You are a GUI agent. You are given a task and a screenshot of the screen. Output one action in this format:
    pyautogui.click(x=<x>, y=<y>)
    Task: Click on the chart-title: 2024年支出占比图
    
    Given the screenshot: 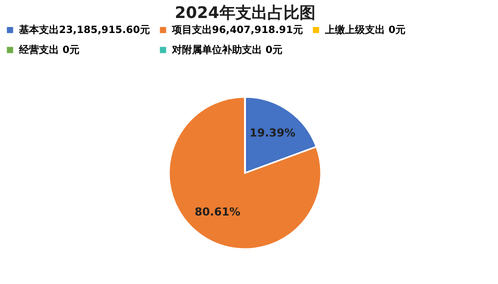 What is the action you would take?
    pyautogui.click(x=245, y=12)
    